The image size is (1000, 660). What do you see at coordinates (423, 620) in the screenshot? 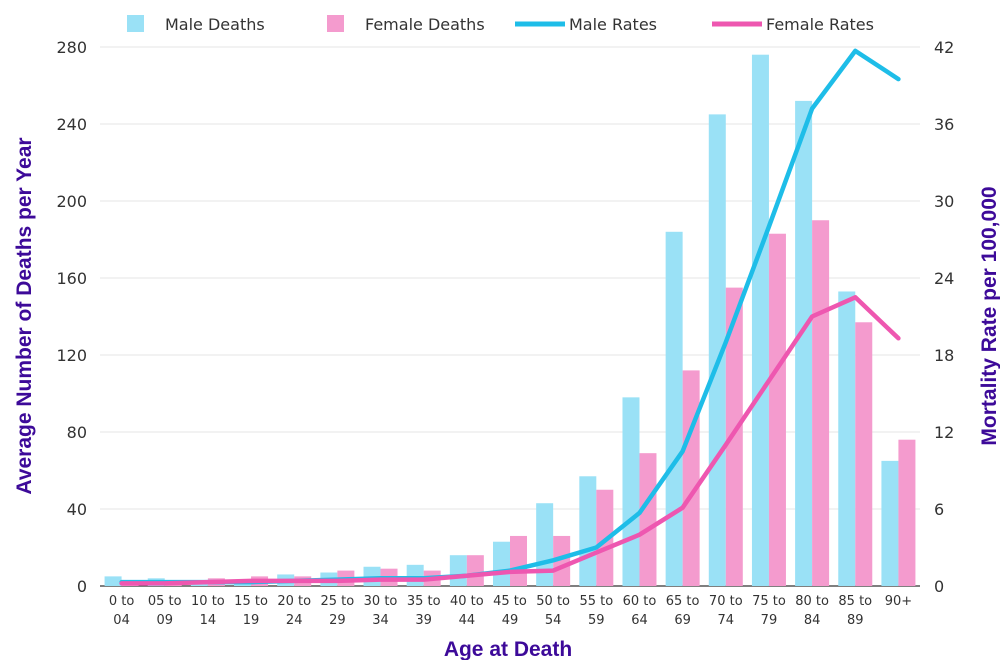
I see `svg-text: 39` at bounding box center [423, 620].